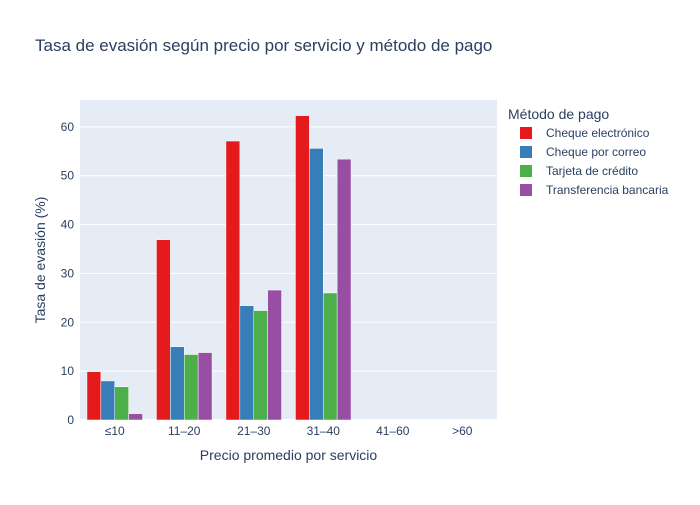 The height and width of the screenshot is (505, 700). Describe the element at coordinates (70, 420) in the screenshot. I see `y-tick-label: 0` at that location.